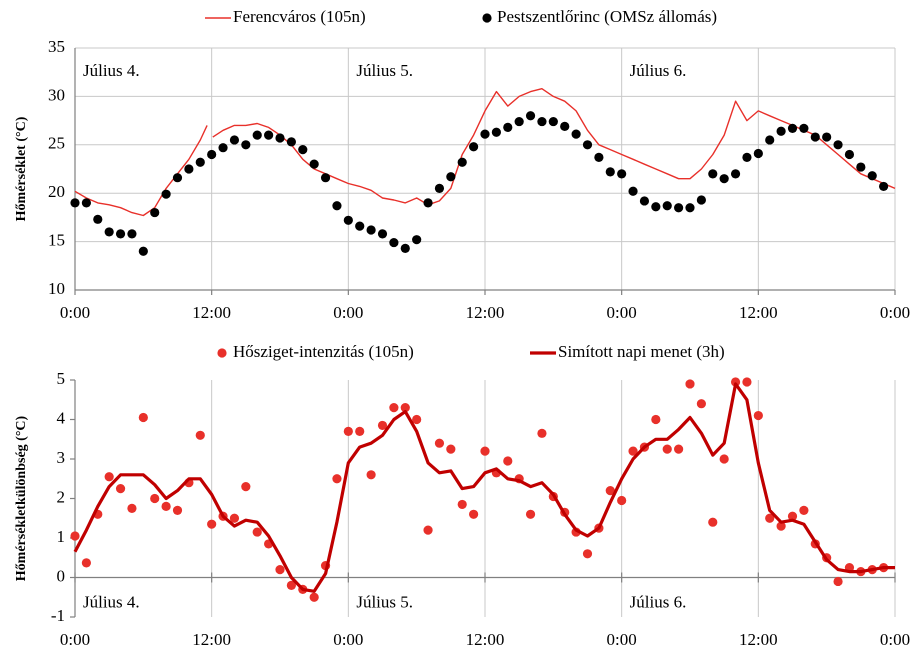 The image size is (914, 652). Describe the element at coordinates (61, 536) in the screenshot. I see `y-tick-label: 1` at that location.